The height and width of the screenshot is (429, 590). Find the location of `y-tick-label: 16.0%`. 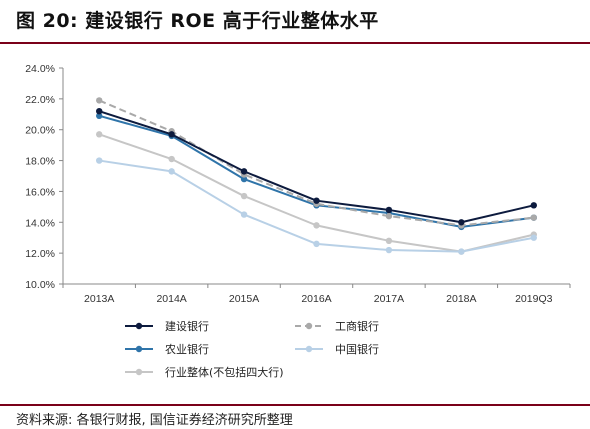

y-tick-label: 16.0% is located at coordinates (40, 192).